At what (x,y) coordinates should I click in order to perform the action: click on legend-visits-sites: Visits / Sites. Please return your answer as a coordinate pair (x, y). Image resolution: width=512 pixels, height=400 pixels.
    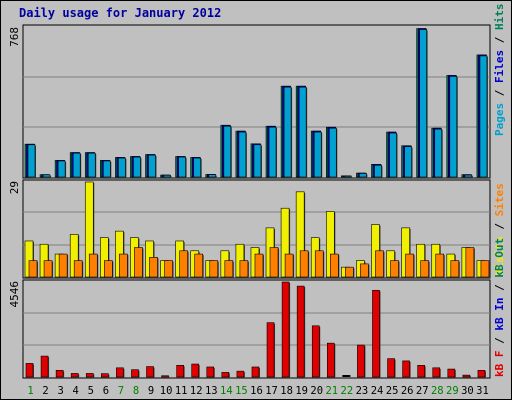
    Looking at the image, I should click on (499, 229).